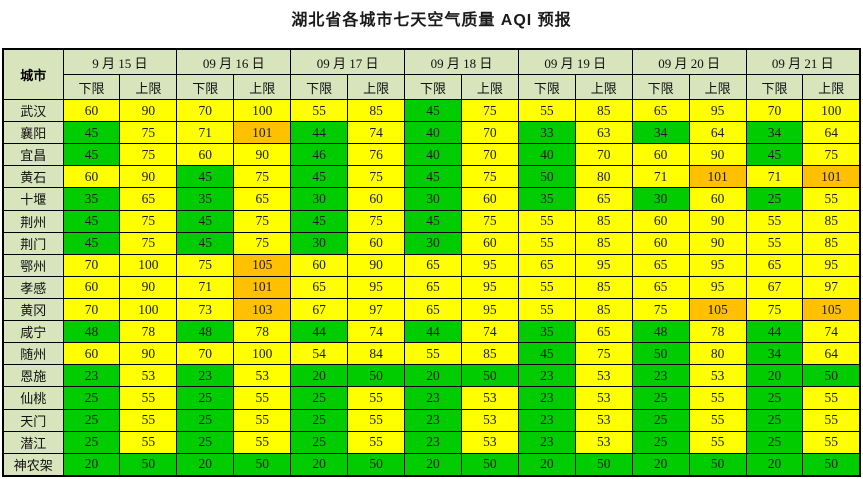 The width and height of the screenshot is (863, 479). I want to click on upper-limit-header-1: 上限, so click(148, 87).